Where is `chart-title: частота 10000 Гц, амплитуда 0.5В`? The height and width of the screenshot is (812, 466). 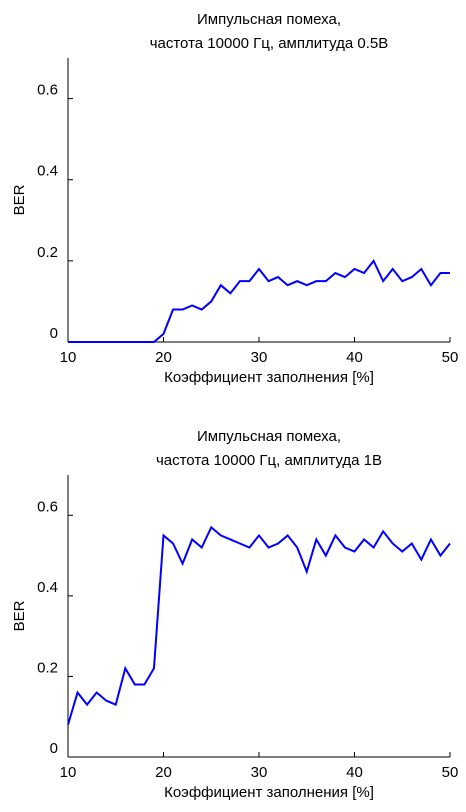 chart-title: частота 10000 Гц, амплитуда 0.5В is located at coordinates (269, 43).